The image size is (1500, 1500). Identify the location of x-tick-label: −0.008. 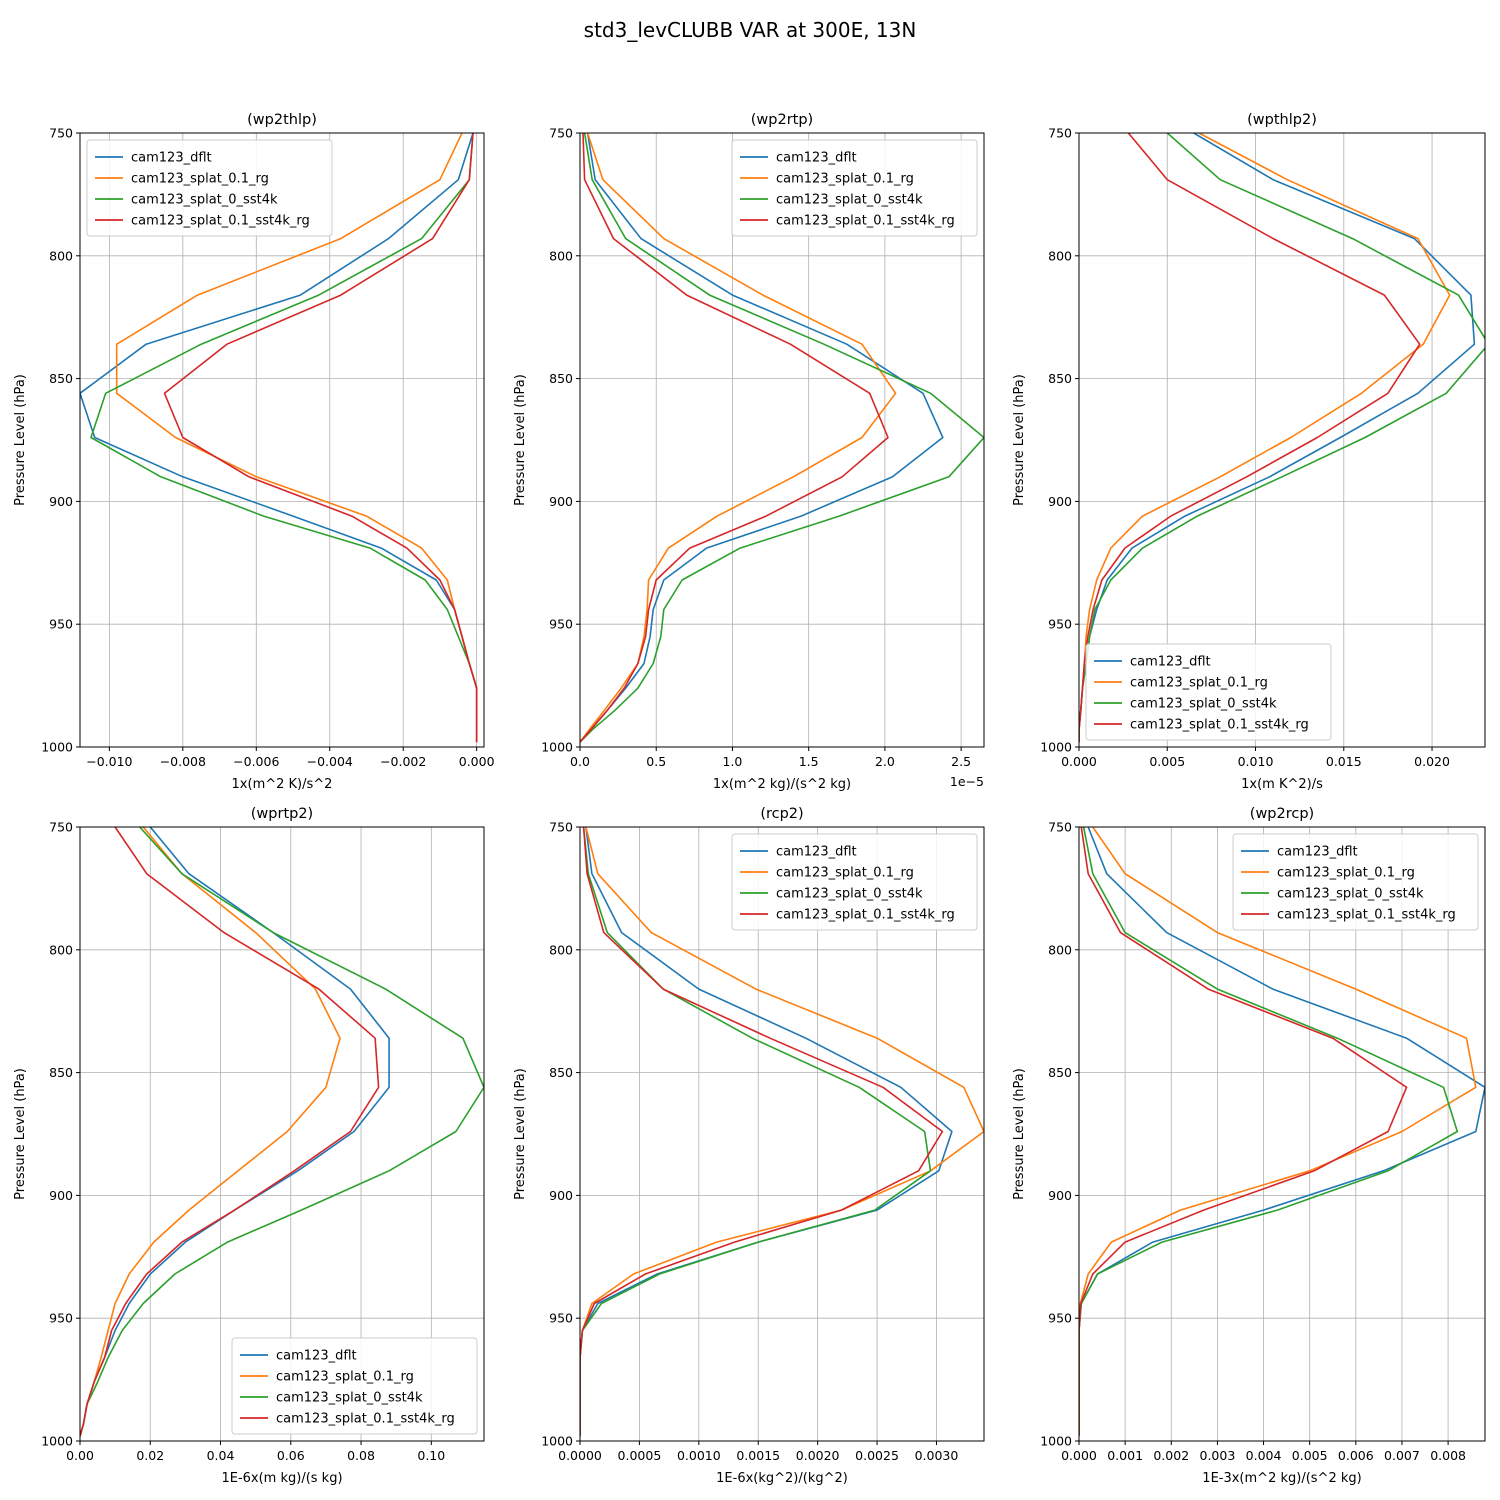
(183, 761).